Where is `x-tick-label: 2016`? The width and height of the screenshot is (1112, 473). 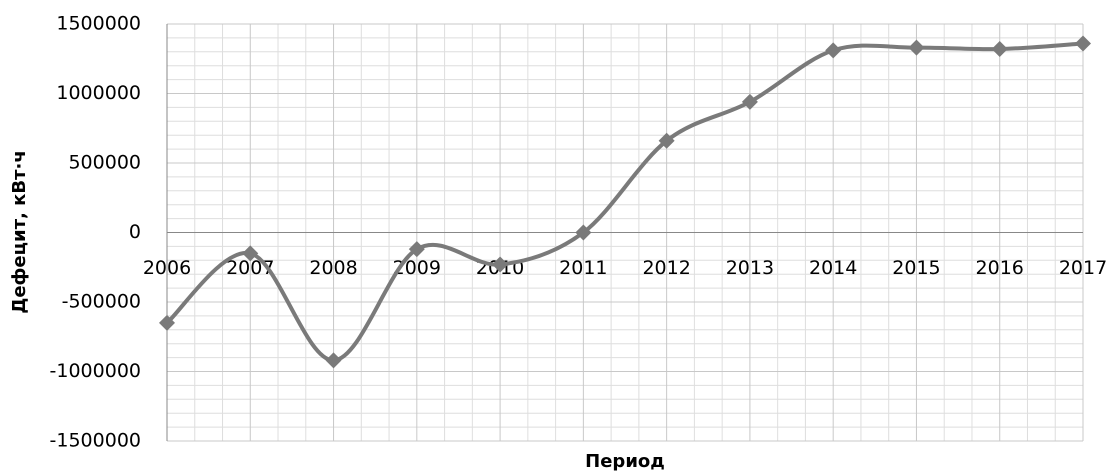
x-tick-label: 2016 is located at coordinates (1000, 268).